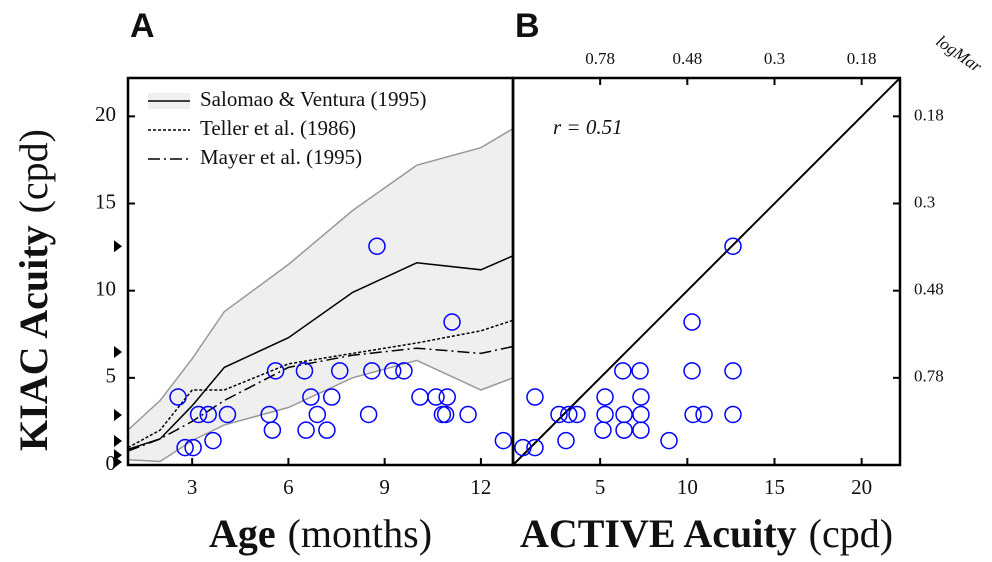 The image size is (992, 562). I want to click on axis-label: ACTIVE Acuity (cpd), so click(706, 533).